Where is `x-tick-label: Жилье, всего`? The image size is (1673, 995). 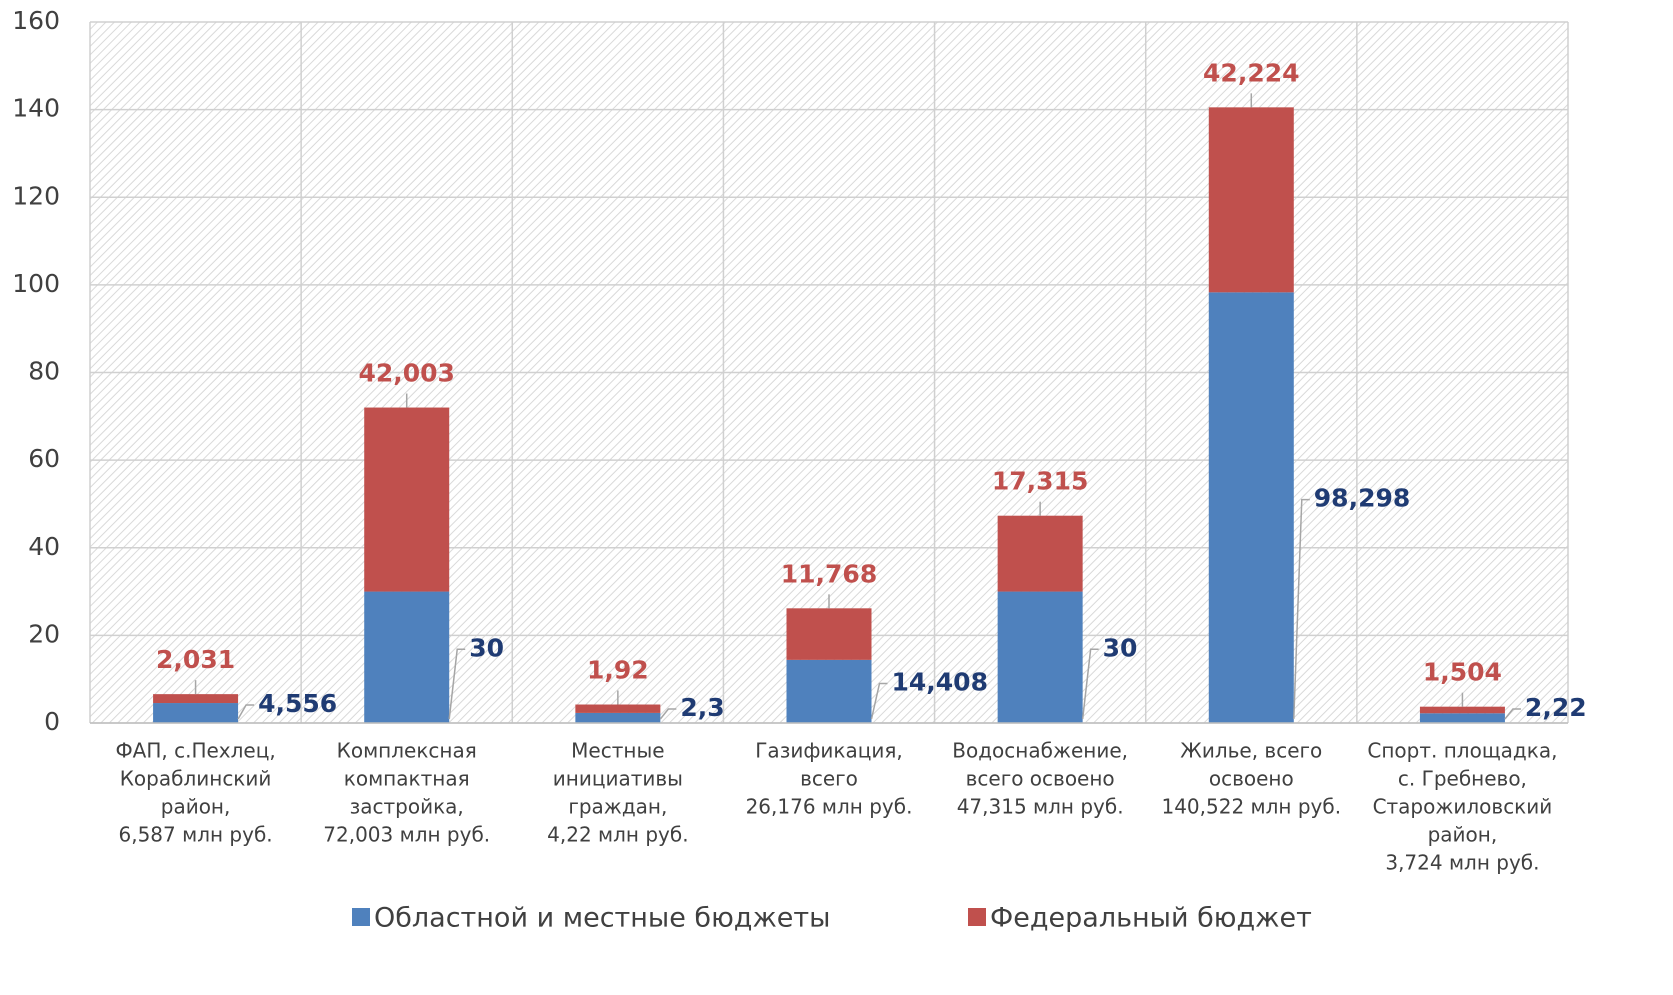 x-tick-label: Жилье, всего is located at coordinates (1251, 751).